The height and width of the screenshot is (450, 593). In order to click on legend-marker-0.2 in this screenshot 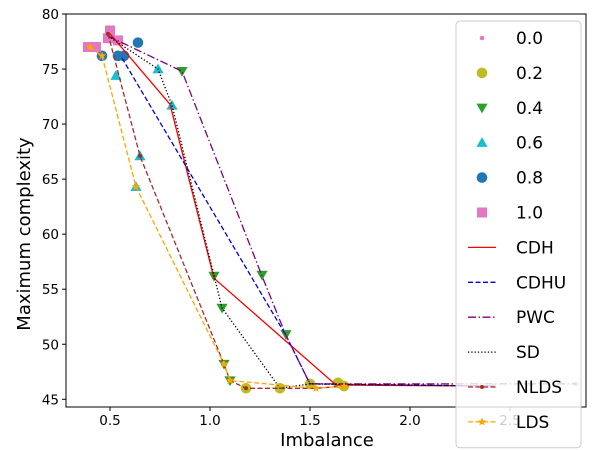, I will do `click(482, 73)`.